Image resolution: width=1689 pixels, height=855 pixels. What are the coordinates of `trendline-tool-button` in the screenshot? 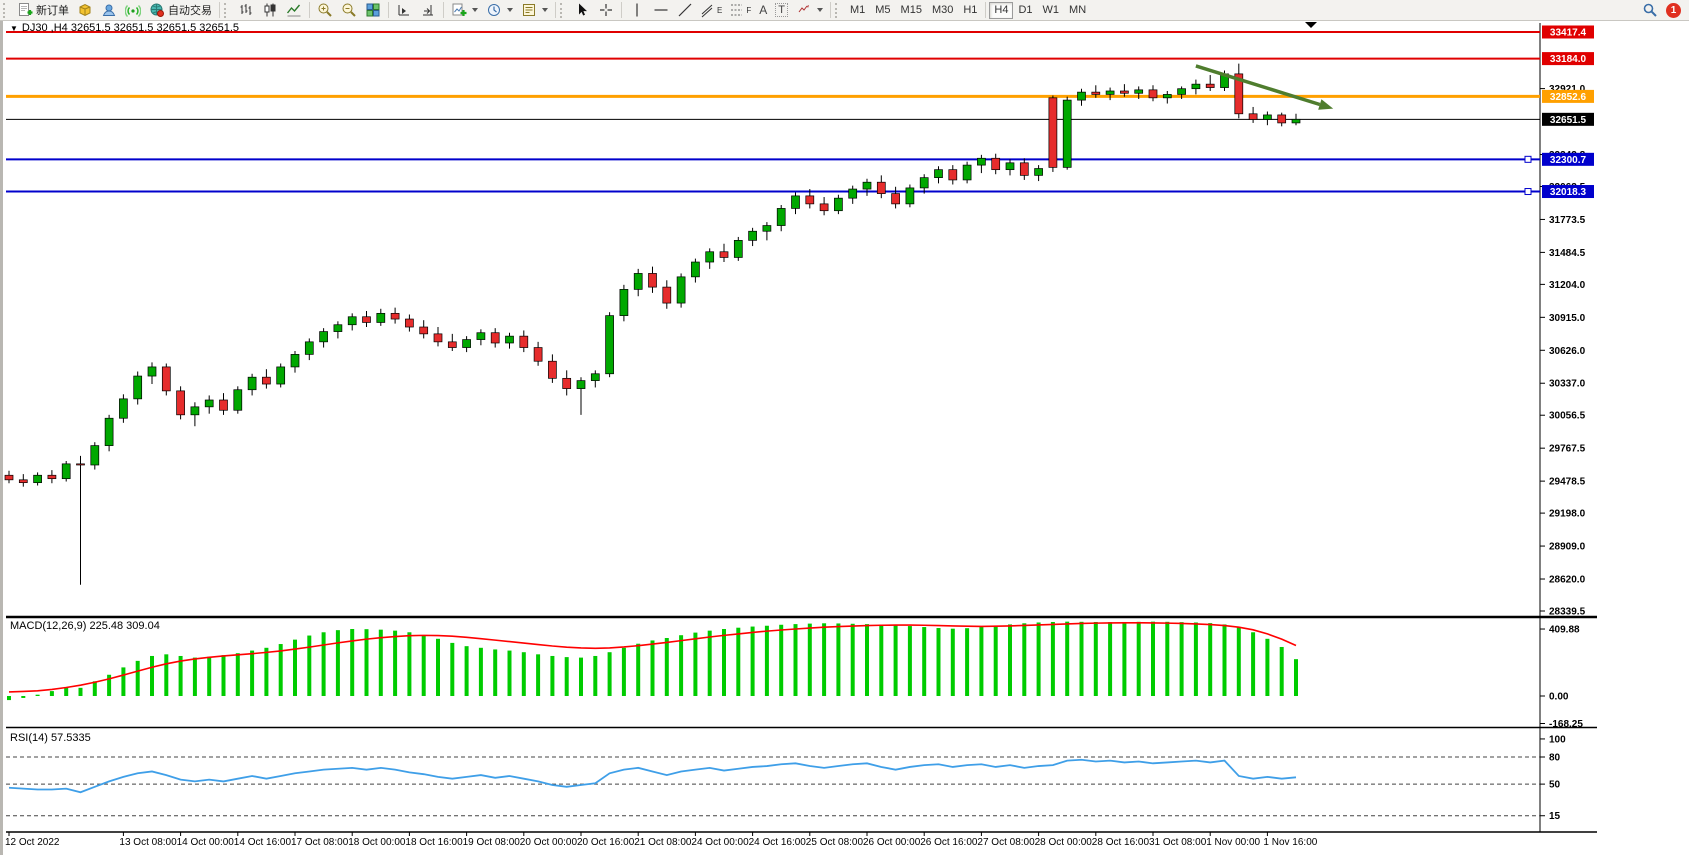 It's located at (685, 10).